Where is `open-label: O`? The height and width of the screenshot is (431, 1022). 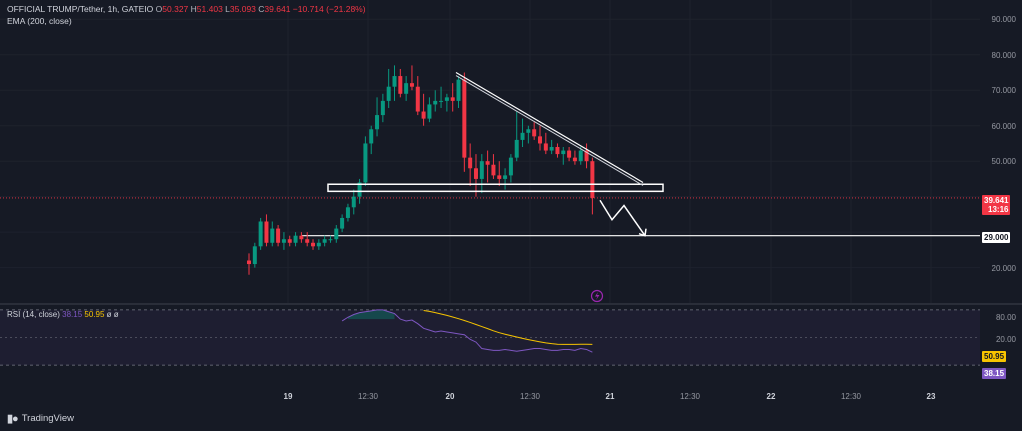 open-label: O is located at coordinates (159, 9).